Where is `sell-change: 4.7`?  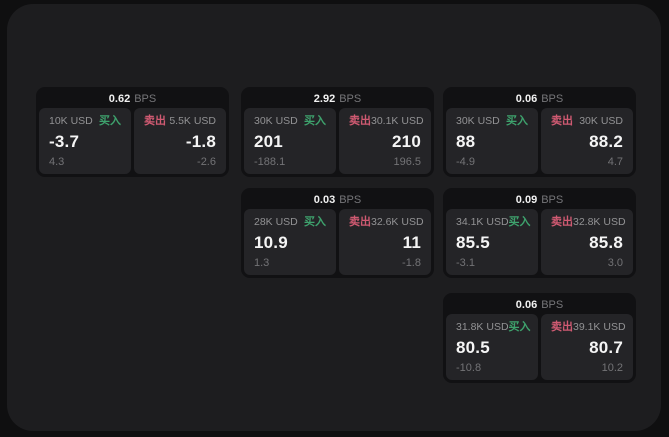 sell-change: 4.7 is located at coordinates (615, 162).